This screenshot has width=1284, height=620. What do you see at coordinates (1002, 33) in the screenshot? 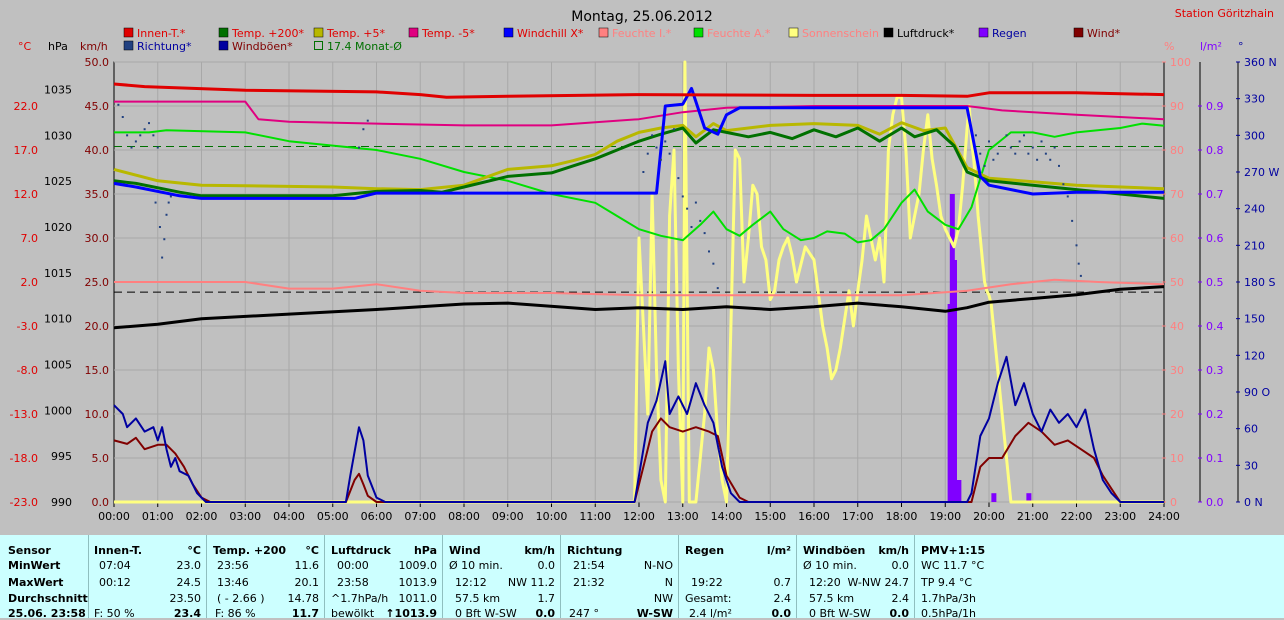
I see `legend-item: Regen` at bounding box center [1002, 33].